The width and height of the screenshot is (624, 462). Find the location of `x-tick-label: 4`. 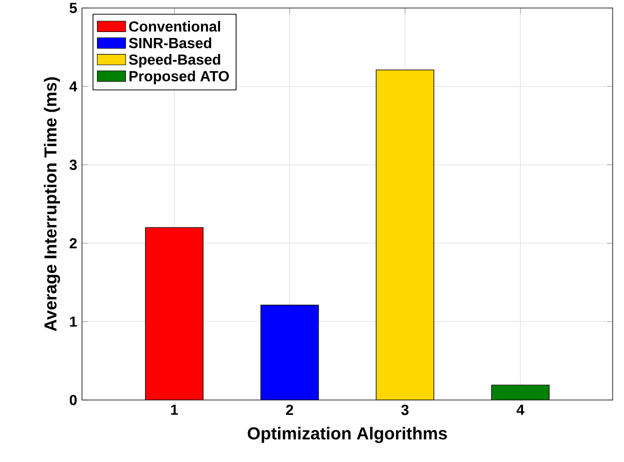

x-tick-label: 4 is located at coordinates (520, 409).